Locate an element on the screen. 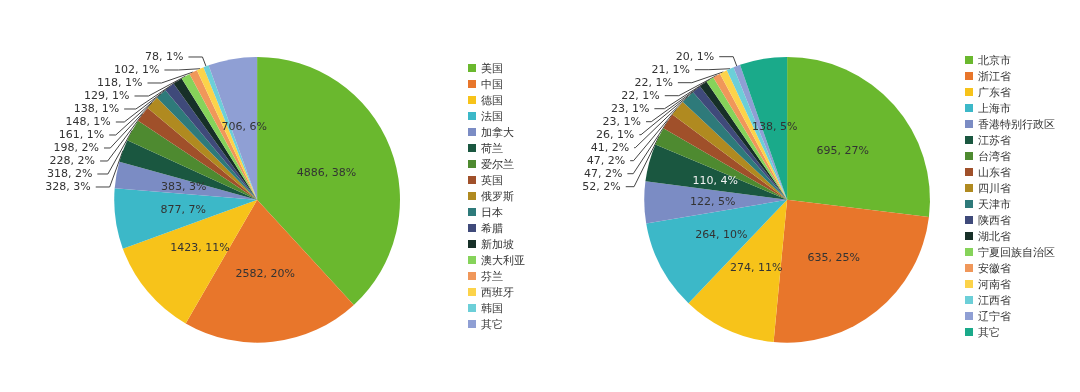 The height and width of the screenshot is (392, 1080). data-label: 1423, 11% is located at coordinates (200, 248).